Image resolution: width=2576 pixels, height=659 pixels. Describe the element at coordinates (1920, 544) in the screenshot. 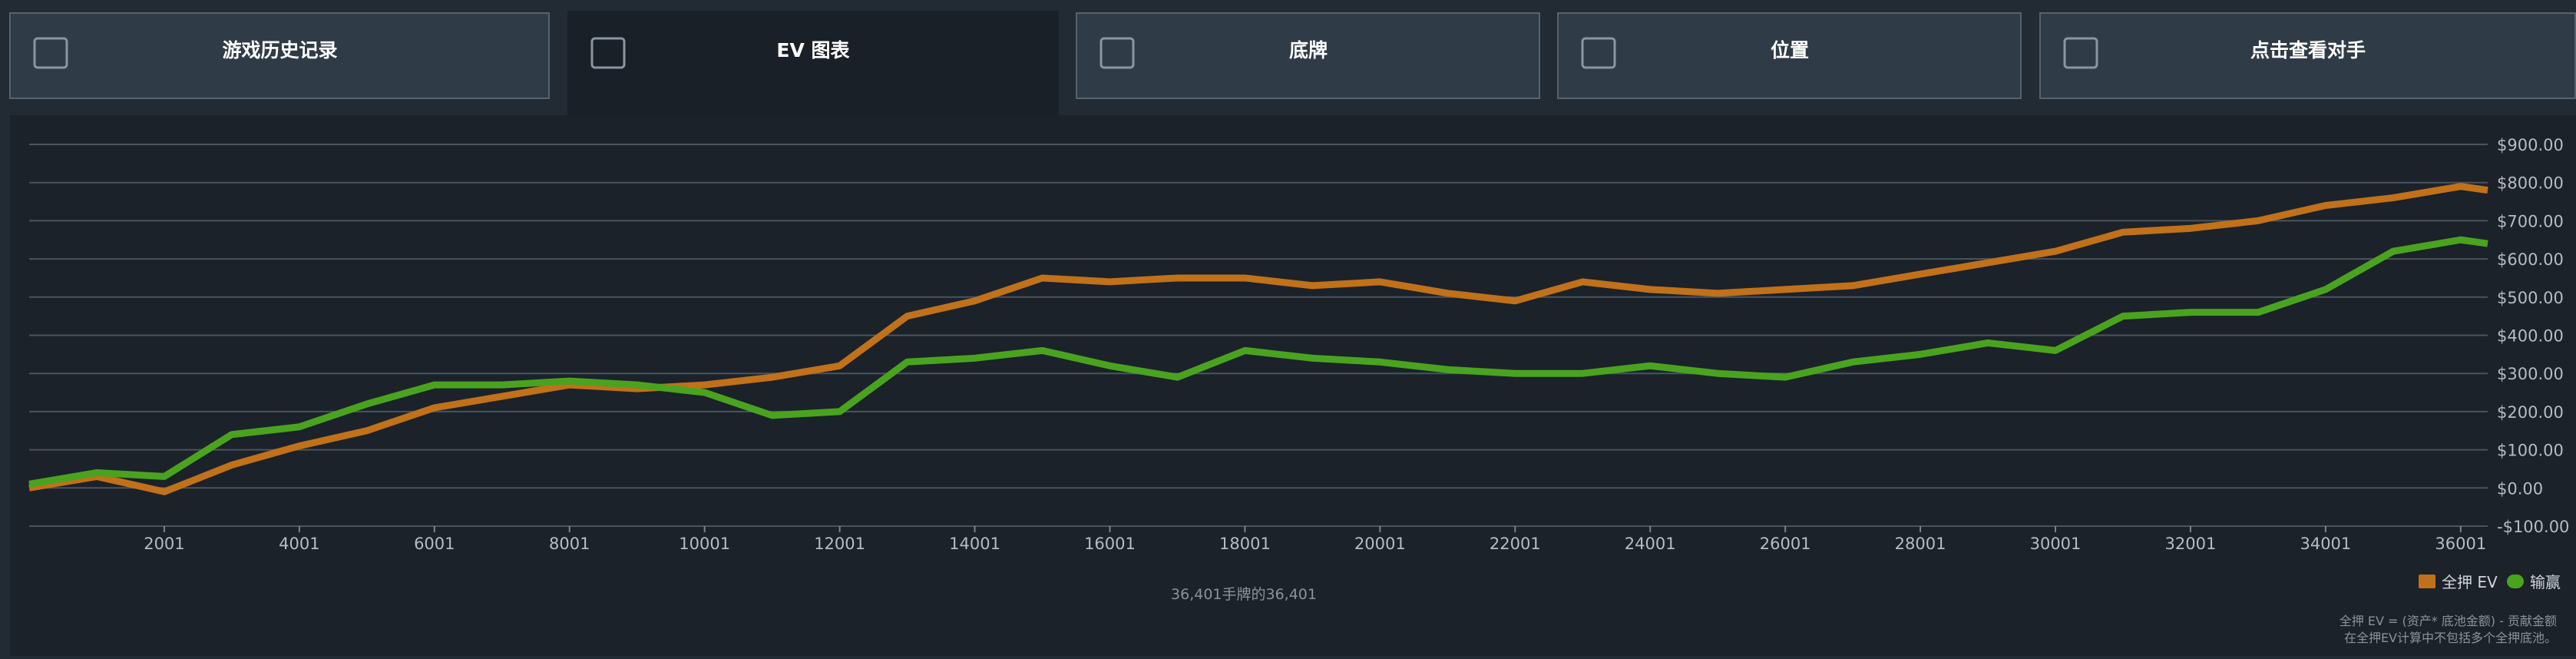

I see `x-tick-label: 28001` at that location.